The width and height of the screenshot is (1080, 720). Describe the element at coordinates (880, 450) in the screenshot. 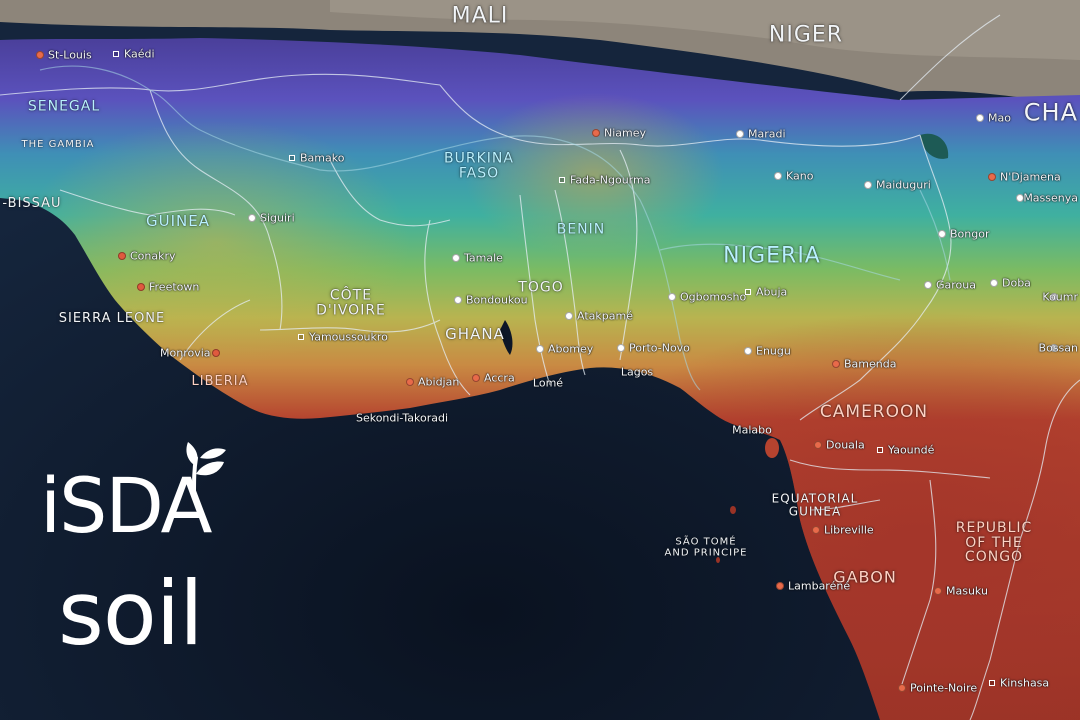

I see `capital-marker-yaounde` at that location.